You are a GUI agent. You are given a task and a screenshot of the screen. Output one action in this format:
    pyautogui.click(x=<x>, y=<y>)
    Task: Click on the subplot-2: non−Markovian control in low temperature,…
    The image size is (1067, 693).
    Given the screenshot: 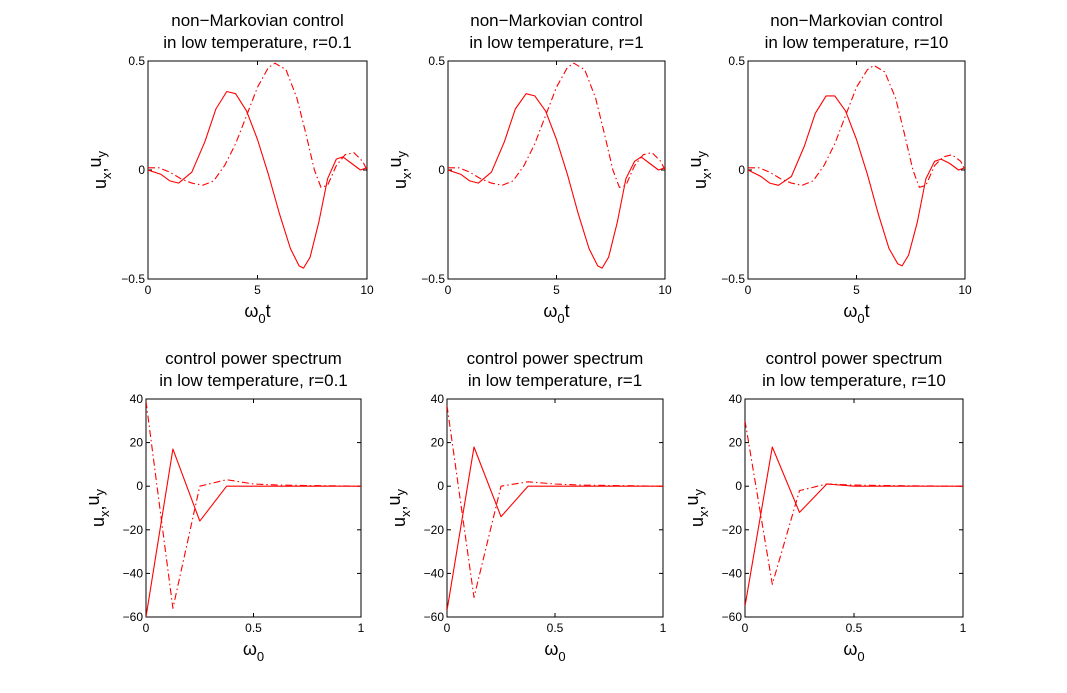 What is the action you would take?
    pyautogui.click(x=528, y=168)
    